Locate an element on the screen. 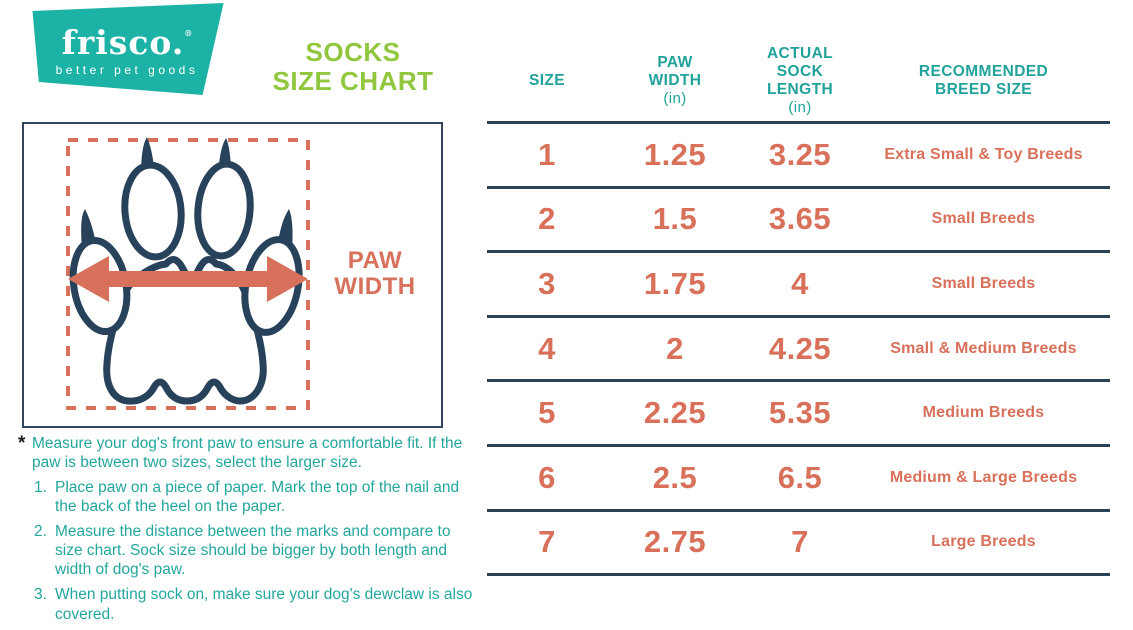 Image resolution: width=1133 pixels, height=630 pixels. page-title-line1: SOCKS is located at coordinates (353, 52).